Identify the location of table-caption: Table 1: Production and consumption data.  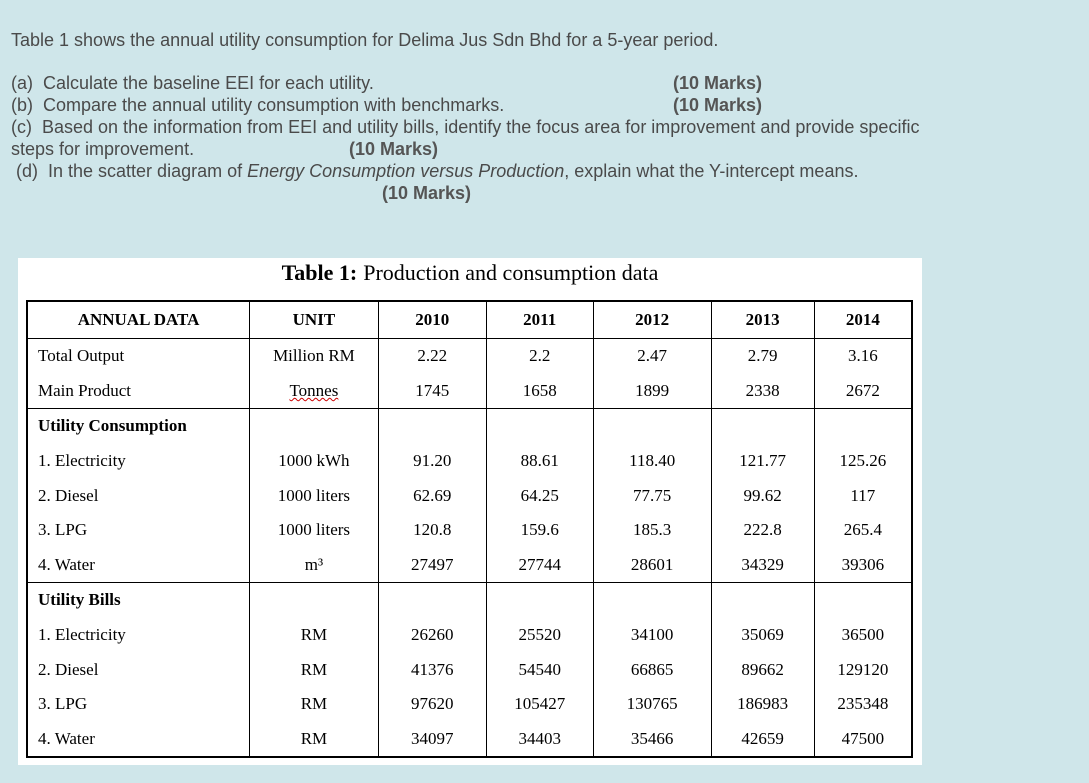
(470, 273).